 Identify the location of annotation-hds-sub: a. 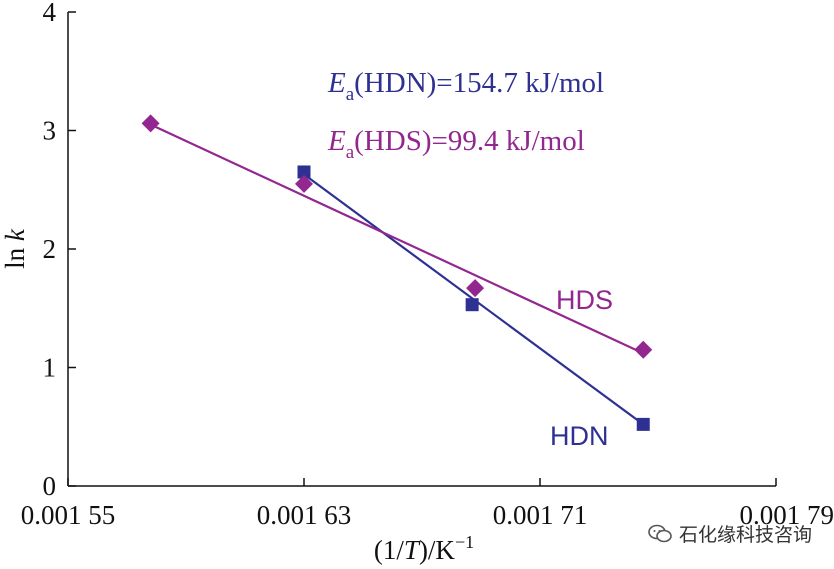
(350, 152).